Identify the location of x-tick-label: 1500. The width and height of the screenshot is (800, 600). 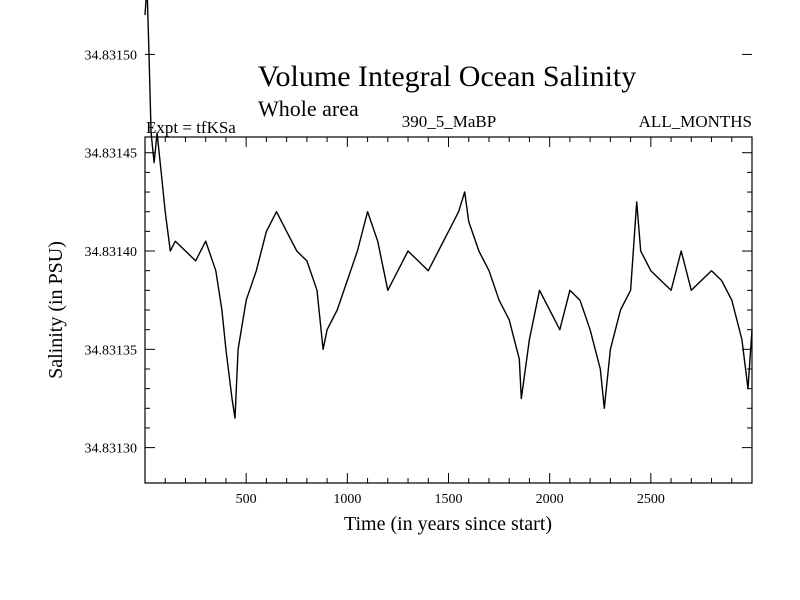
(449, 499).